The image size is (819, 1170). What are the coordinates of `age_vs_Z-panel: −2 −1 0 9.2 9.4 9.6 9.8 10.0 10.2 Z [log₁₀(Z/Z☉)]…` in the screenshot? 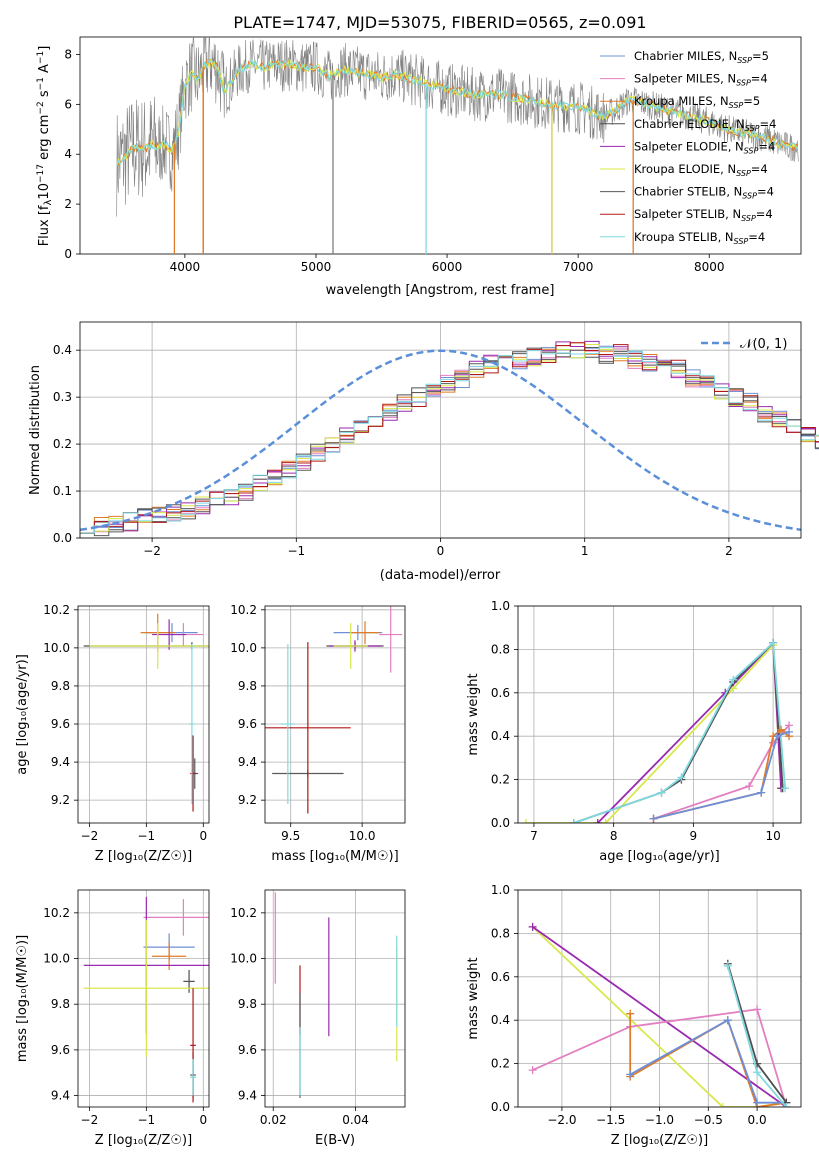 It's located at (112, 733).